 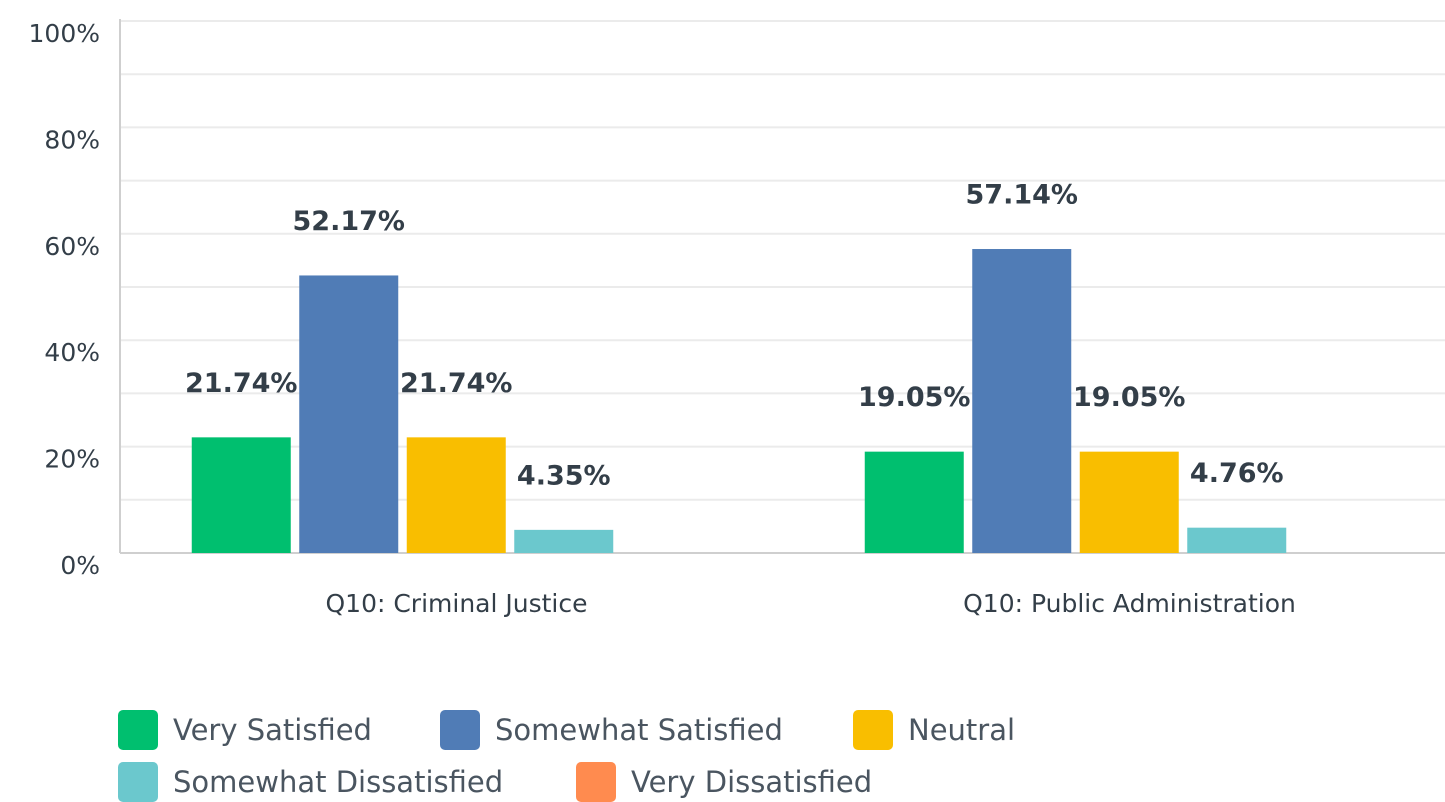 I want to click on legend-label: Very Dissatisfied, so click(x=751, y=782).